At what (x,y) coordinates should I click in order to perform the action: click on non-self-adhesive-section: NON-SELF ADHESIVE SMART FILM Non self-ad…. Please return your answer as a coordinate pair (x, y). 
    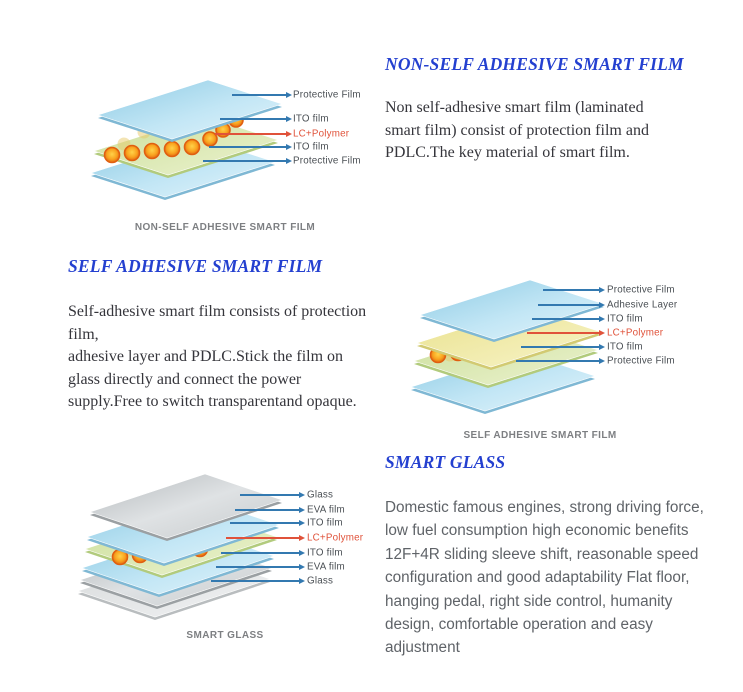
    Looking at the image, I should click on (557, 109).